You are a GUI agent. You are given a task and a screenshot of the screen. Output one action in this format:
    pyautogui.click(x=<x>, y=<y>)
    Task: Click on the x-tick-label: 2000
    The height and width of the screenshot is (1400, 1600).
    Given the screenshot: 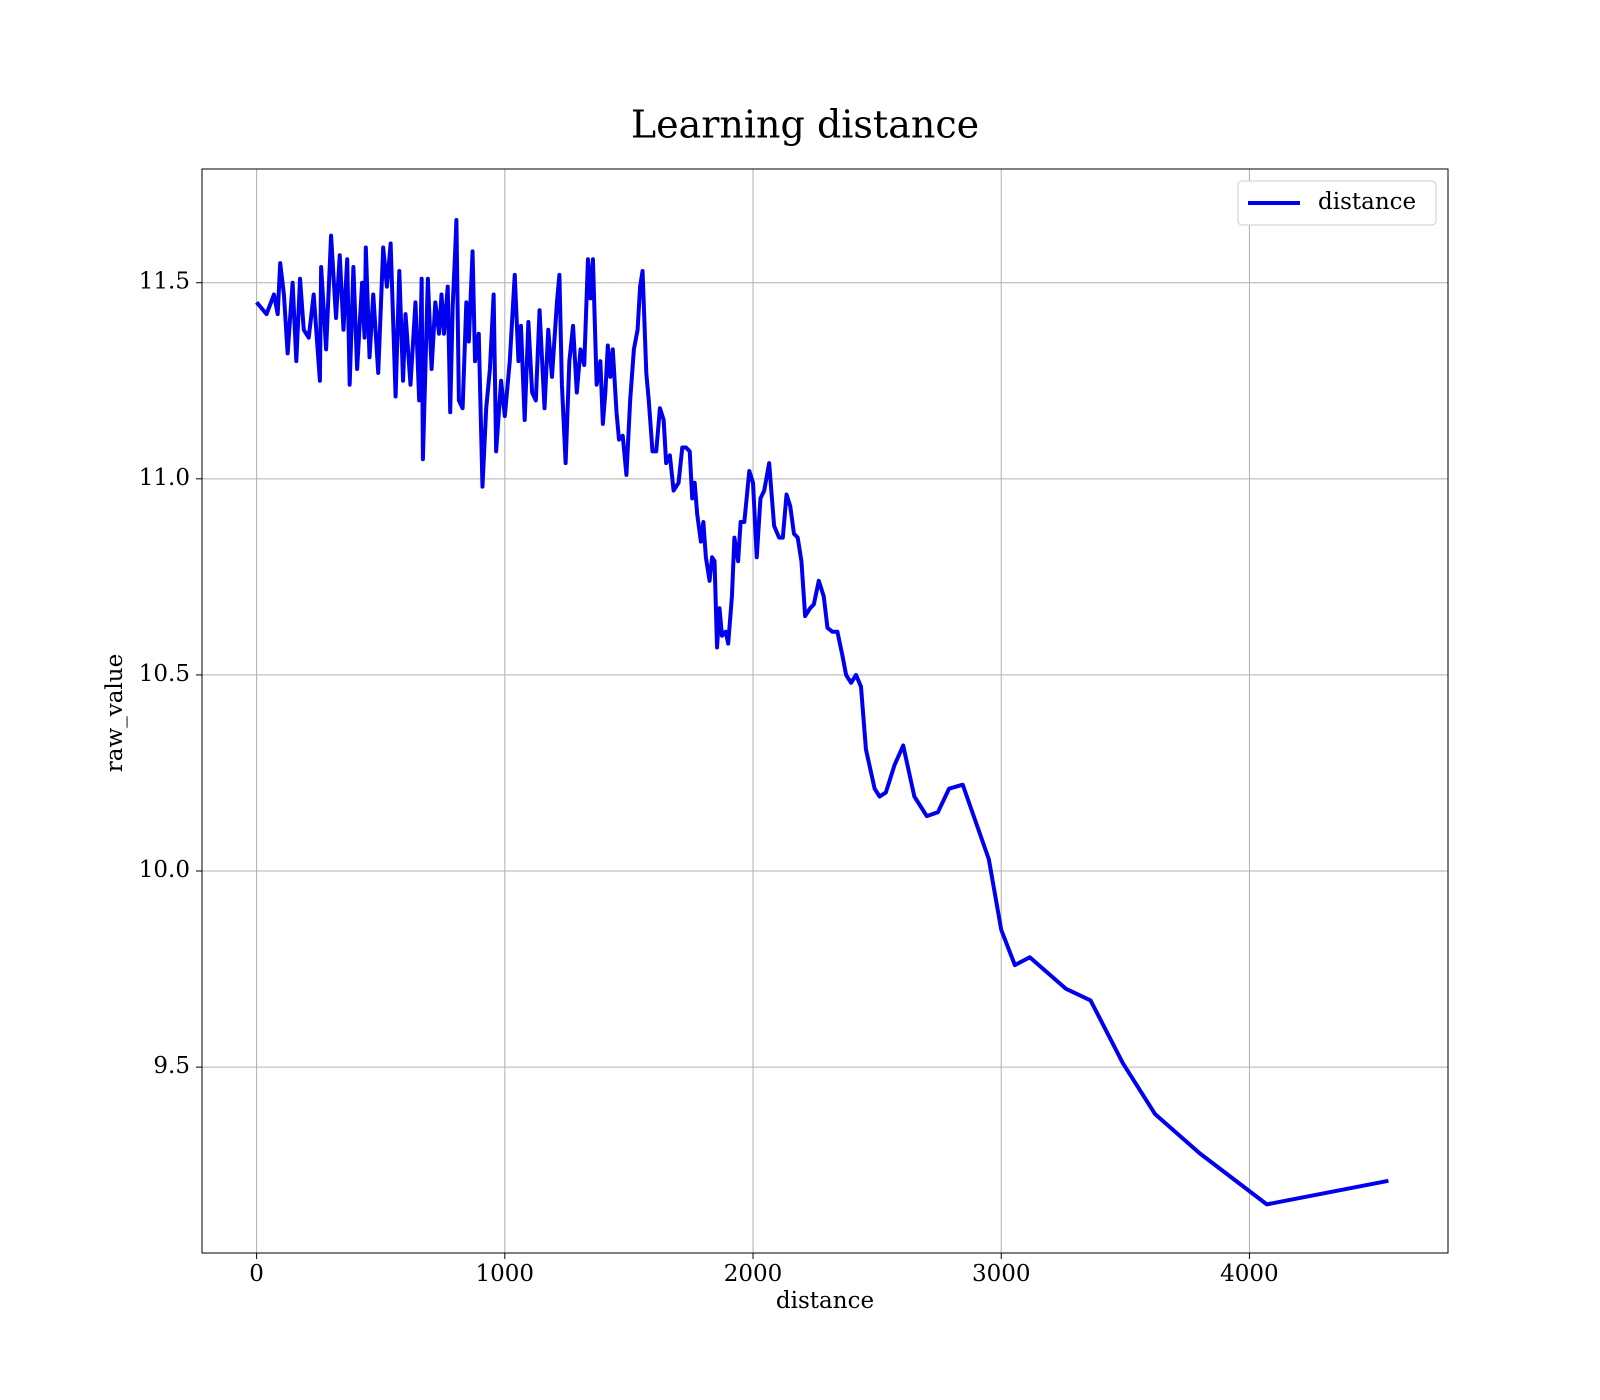 What is the action you would take?
    pyautogui.click(x=753, y=1274)
    